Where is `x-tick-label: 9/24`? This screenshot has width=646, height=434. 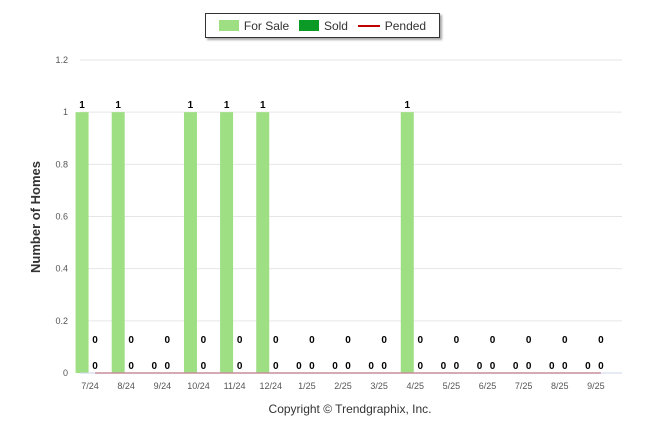 x-tick-label: 9/24 is located at coordinates (163, 386).